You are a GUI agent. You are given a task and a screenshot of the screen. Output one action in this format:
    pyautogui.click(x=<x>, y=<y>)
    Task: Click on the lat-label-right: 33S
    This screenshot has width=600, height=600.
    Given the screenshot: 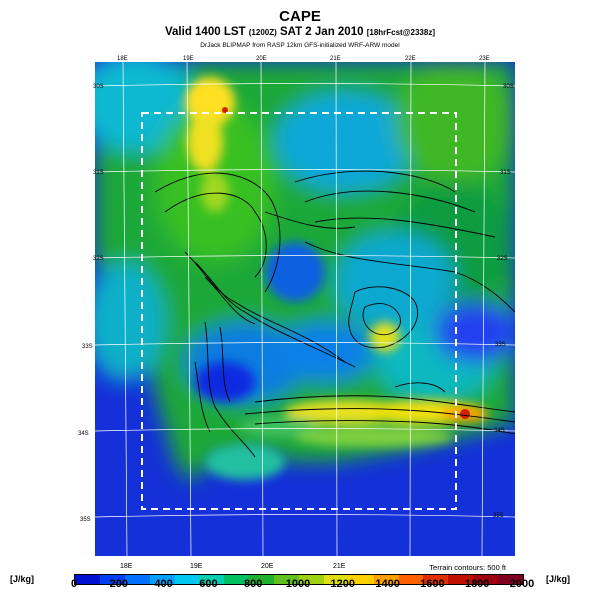 What is the action you would take?
    pyautogui.click(x=500, y=345)
    